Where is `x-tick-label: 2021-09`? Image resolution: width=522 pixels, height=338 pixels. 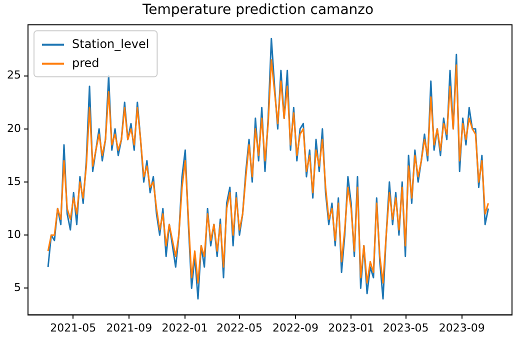 x-tick-label: 2021-09 is located at coordinates (129, 327).